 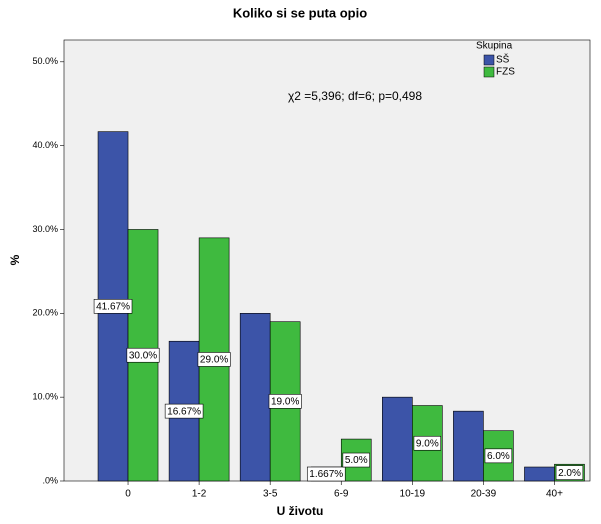 What do you see at coordinates (505, 72) in the screenshot?
I see `legend-label: FZS` at bounding box center [505, 72].